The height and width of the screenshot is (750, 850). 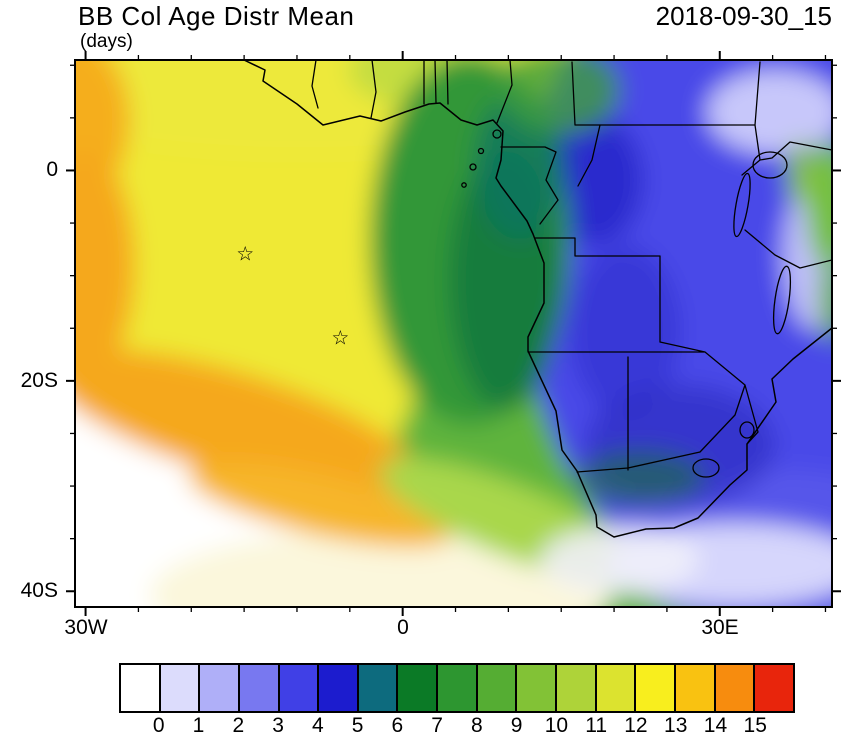 I want to click on y-axis-label-20s: 20S, so click(x=39, y=380).